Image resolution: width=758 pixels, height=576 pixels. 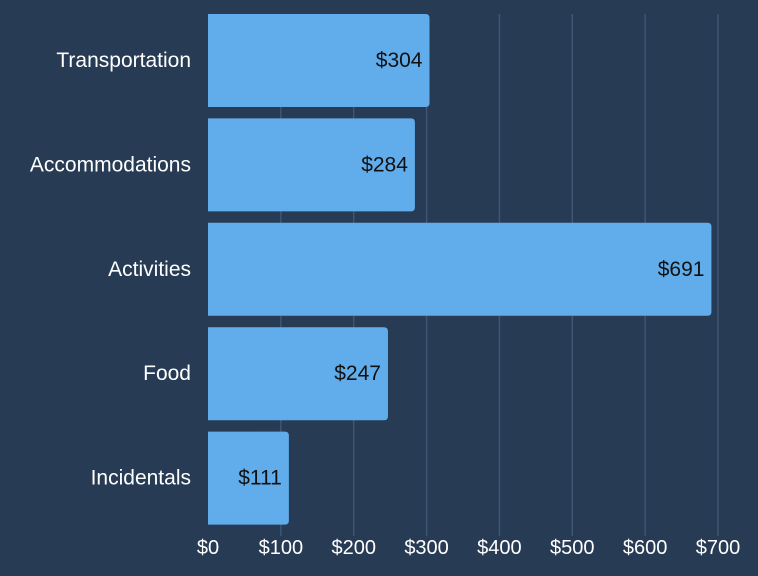 I want to click on bar-activities, so click(x=460, y=269).